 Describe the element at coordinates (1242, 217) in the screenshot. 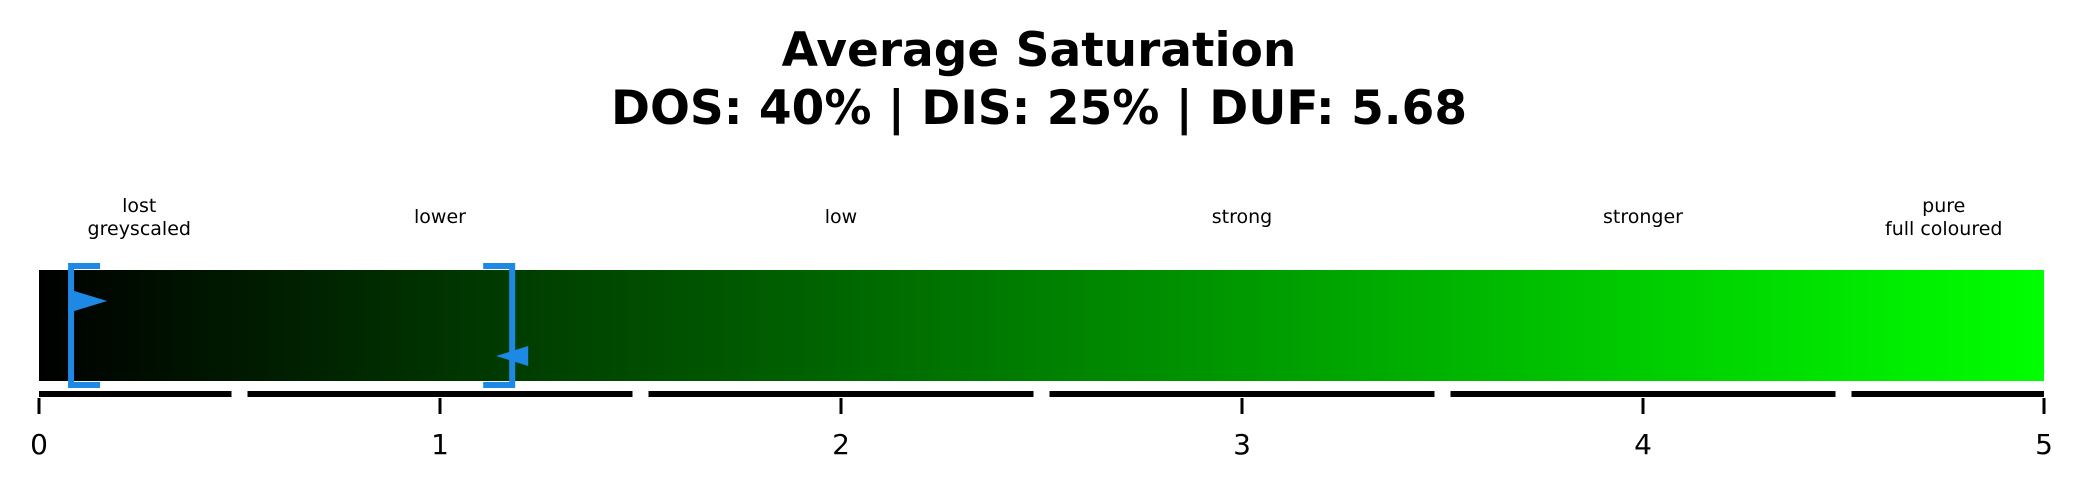

I see `category-label: strong` at that location.